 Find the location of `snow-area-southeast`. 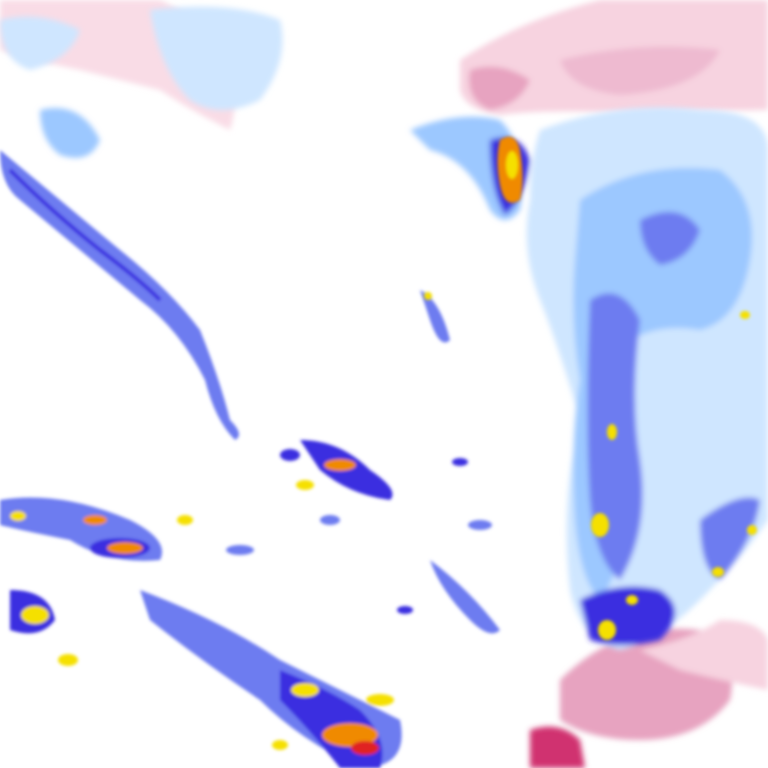

snow-area-southeast is located at coordinates (649, 694).